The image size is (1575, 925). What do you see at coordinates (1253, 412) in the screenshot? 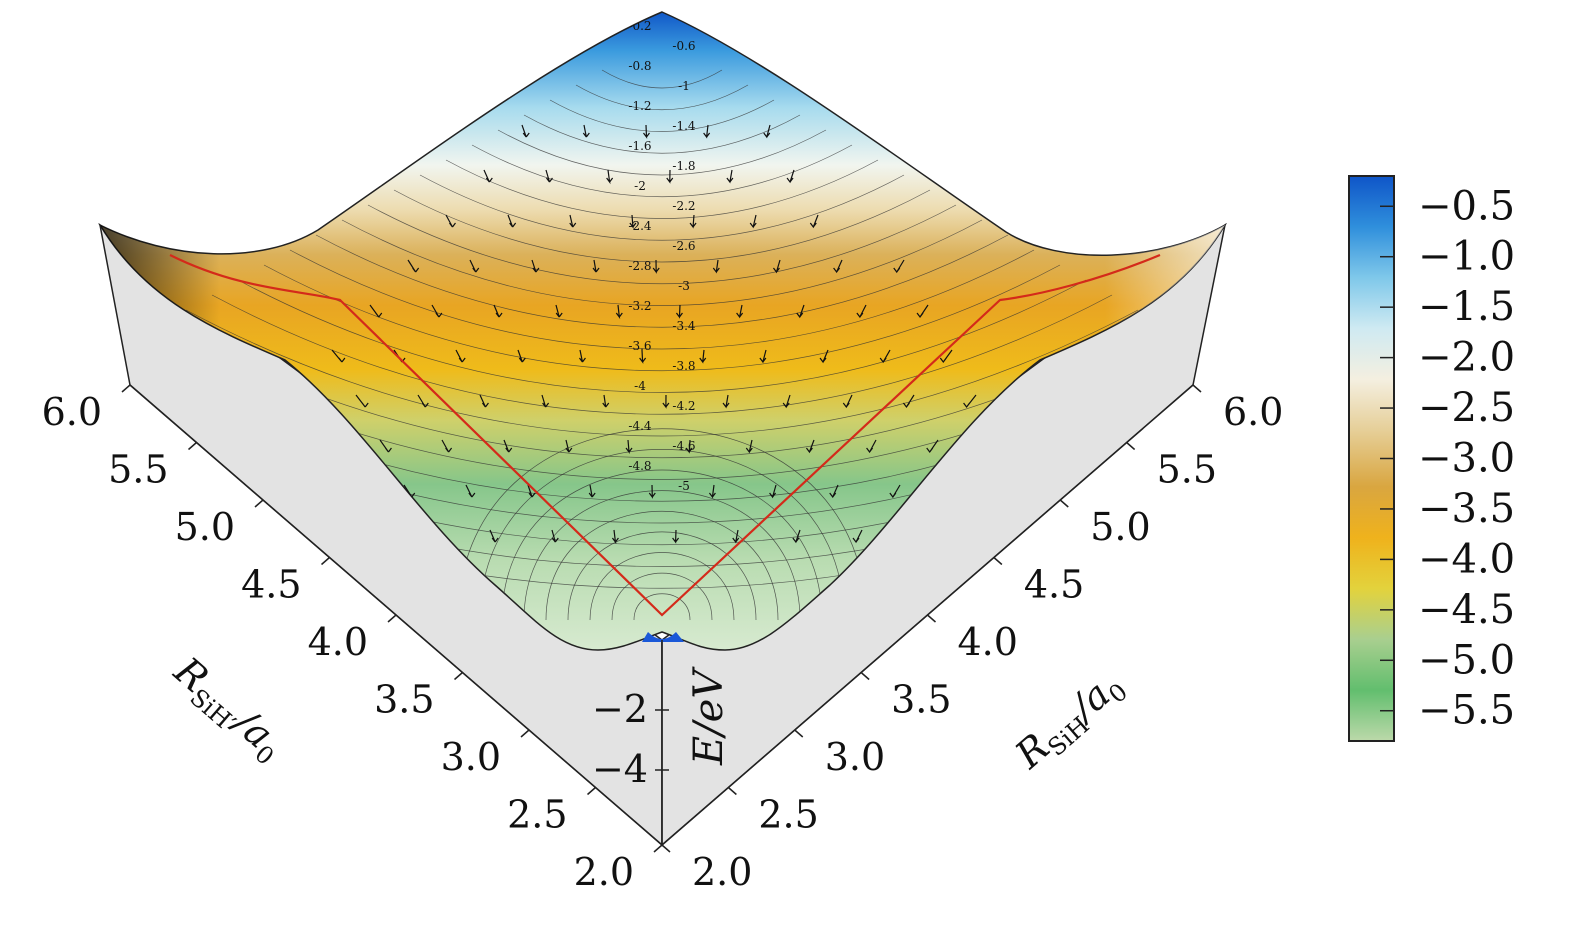
I see `x-tick-label: 6.0` at bounding box center [1253, 412].